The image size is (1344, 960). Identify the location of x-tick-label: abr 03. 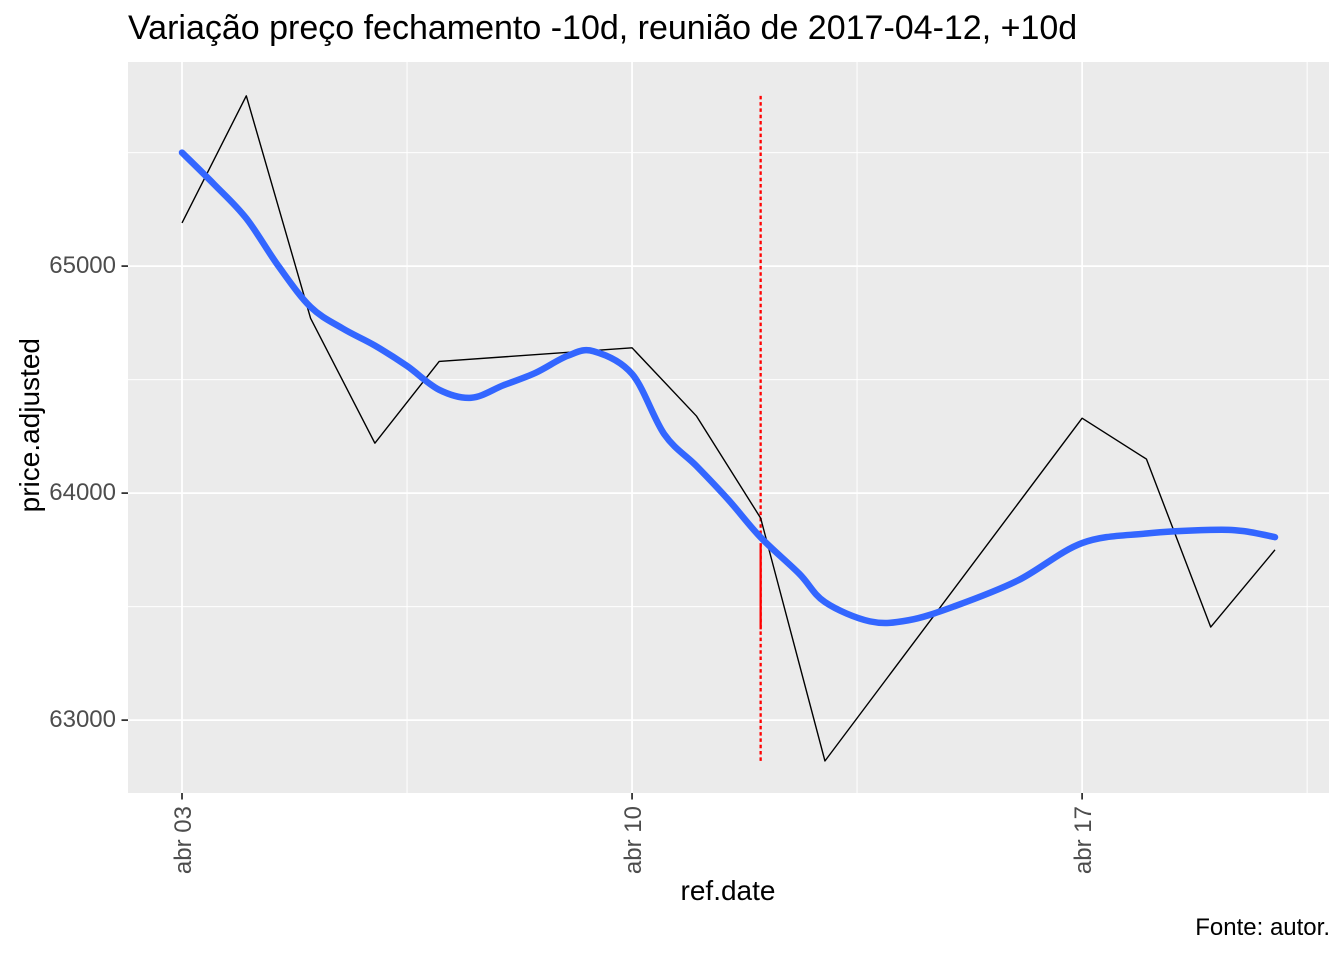
(183, 840).